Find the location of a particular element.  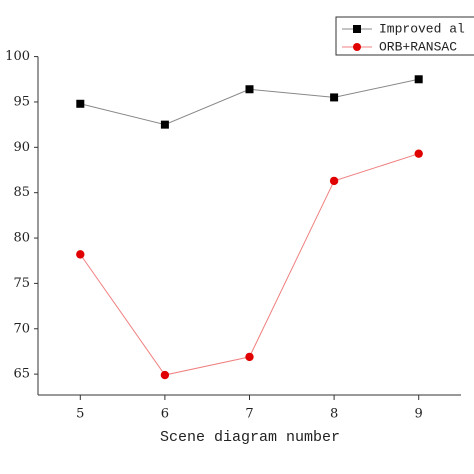

y-tick-label: 90 is located at coordinates (21, 147).